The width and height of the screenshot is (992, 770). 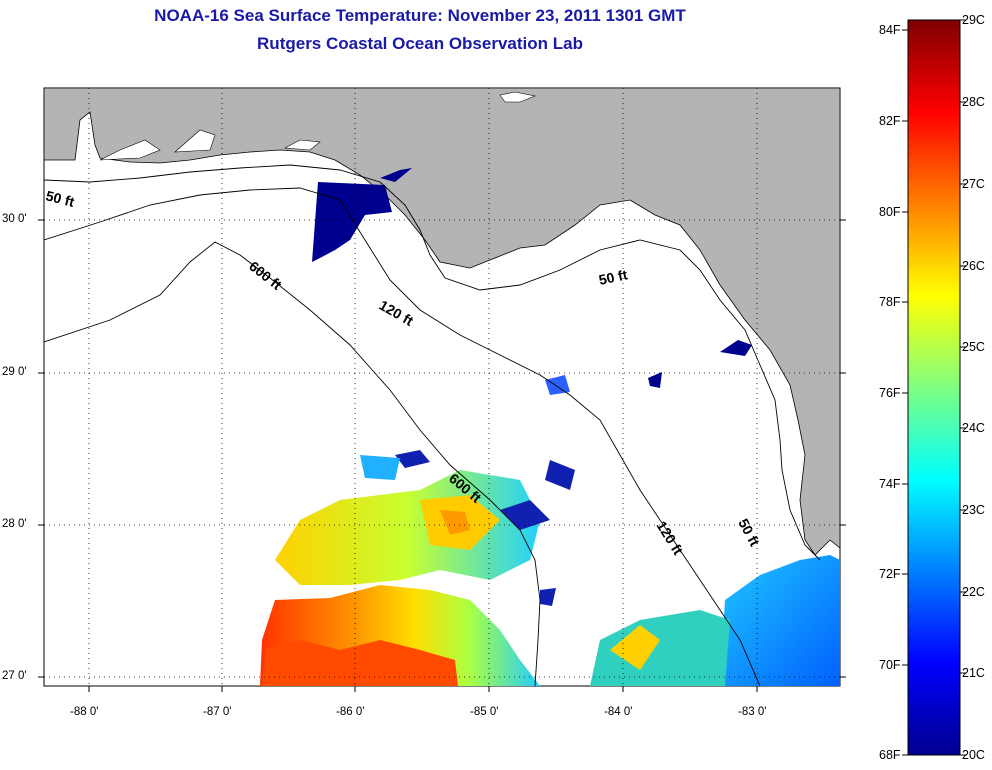 I want to click on colorbar-label-c: 21C, so click(x=973, y=673).